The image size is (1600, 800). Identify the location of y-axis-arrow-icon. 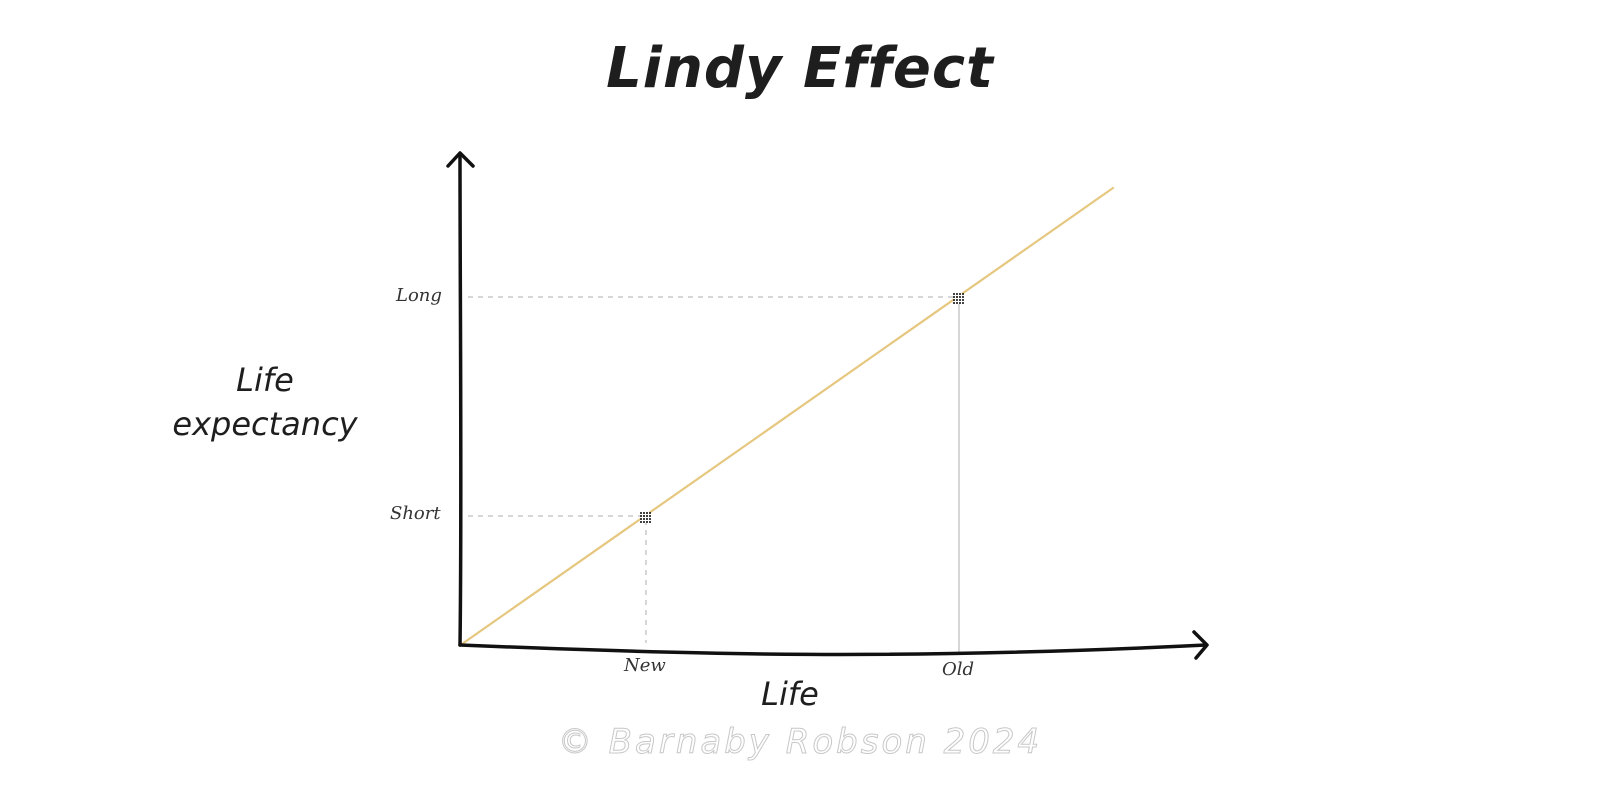
(460, 159).